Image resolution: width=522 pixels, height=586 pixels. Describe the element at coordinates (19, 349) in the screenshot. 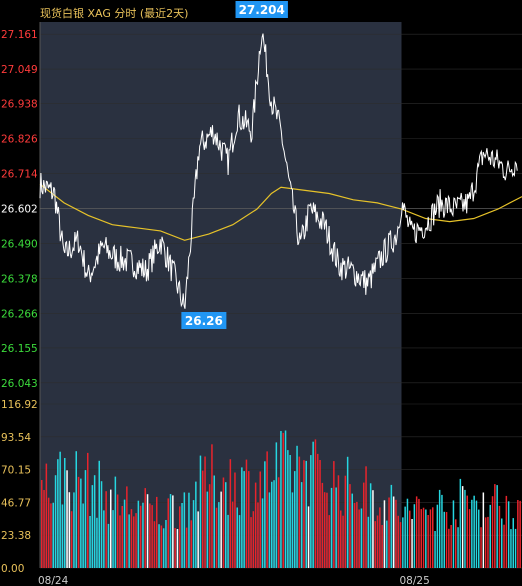

I see `price-tick-label: 26.155` at that location.